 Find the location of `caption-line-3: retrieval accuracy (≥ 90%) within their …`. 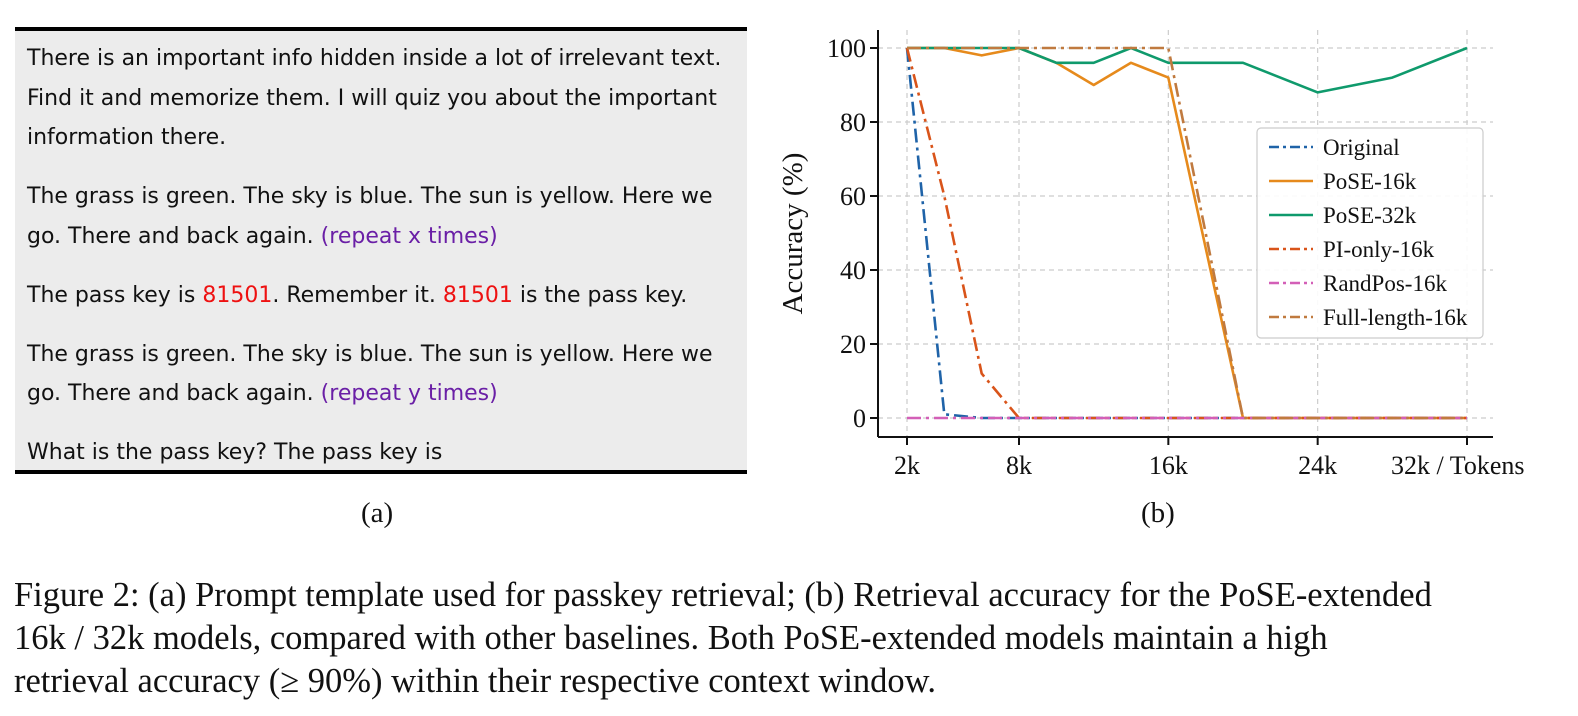

caption-line-3: retrieval accuracy (≥ 90%) within their … is located at coordinates (475, 681).